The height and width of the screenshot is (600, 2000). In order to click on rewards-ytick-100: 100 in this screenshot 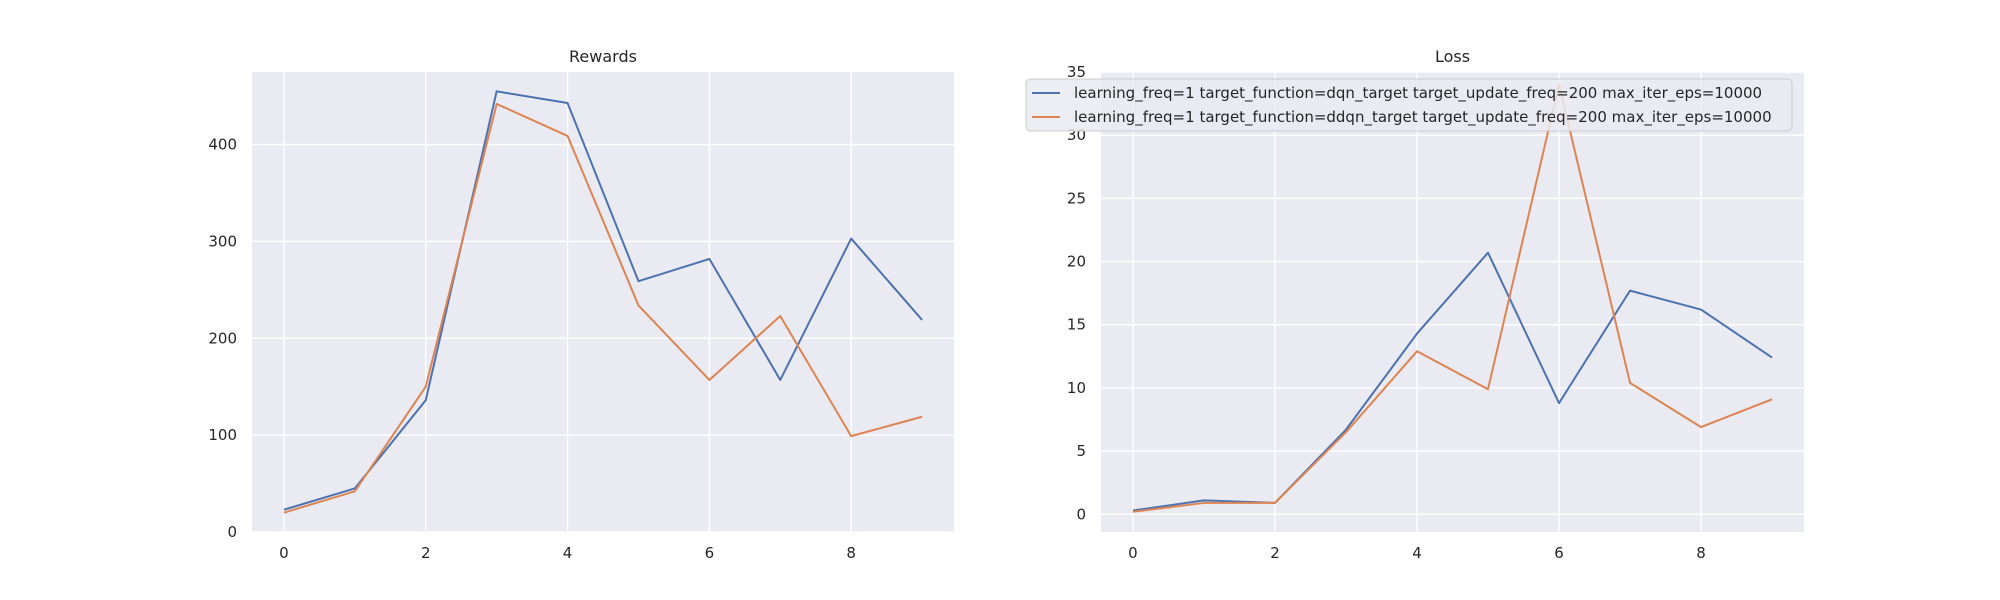, I will do `click(222, 435)`.